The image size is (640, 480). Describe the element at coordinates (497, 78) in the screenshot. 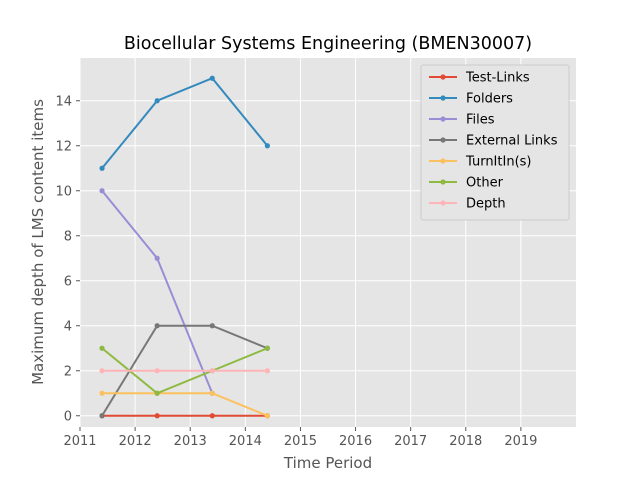

I see `legend-label: Test-Links` at that location.